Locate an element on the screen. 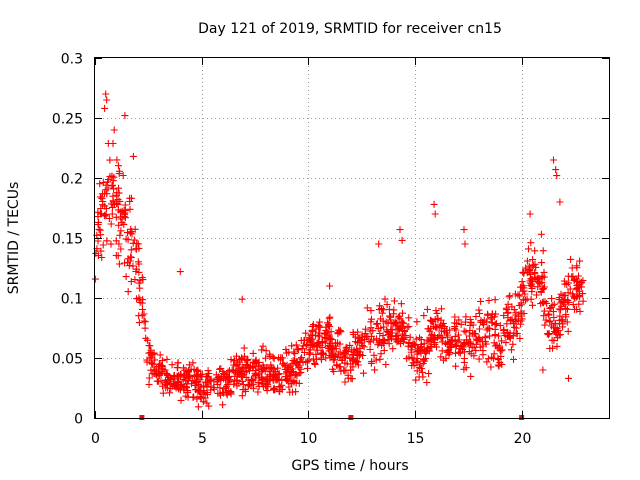  data-gap-marker is located at coordinates (142, 417).